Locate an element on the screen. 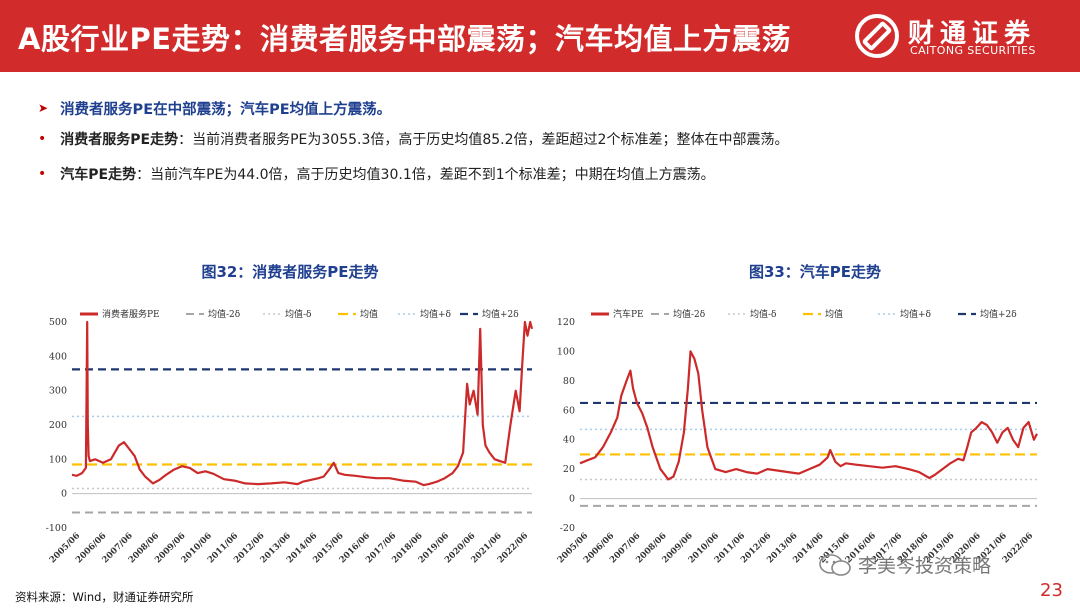 This screenshot has height=608, width=1080. wechat-watermark: 李美岑投资策略 is located at coordinates (904, 564).